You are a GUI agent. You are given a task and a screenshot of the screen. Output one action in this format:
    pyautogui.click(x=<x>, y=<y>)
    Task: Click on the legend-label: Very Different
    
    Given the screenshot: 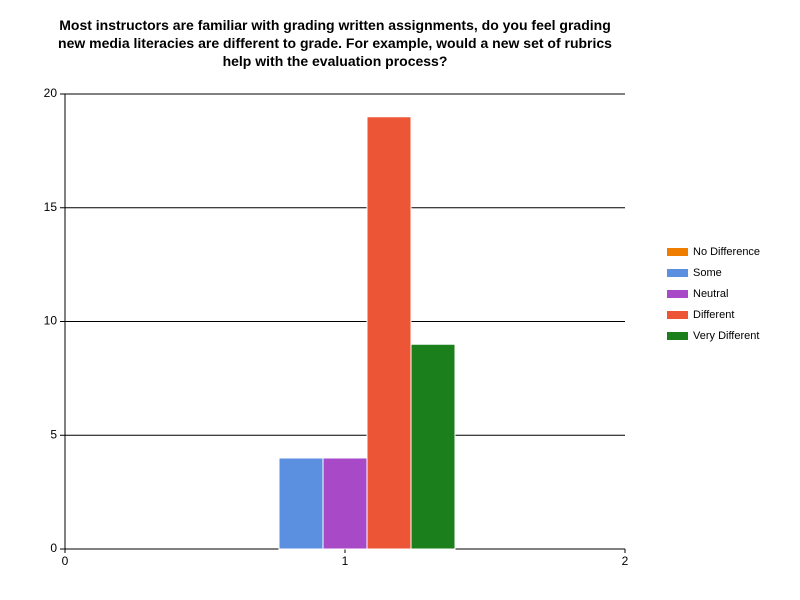 What is the action you would take?
    pyautogui.click(x=726, y=336)
    